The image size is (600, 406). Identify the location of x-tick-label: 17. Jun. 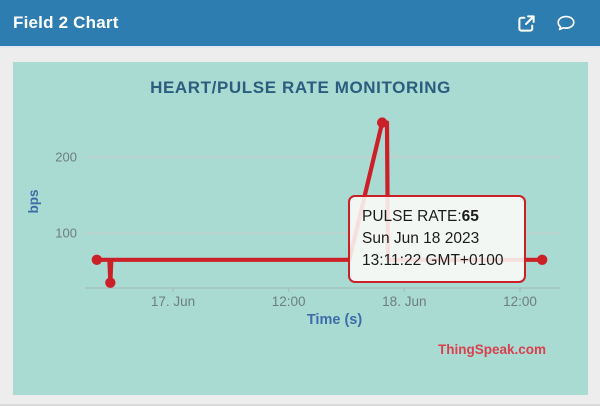
(173, 301).